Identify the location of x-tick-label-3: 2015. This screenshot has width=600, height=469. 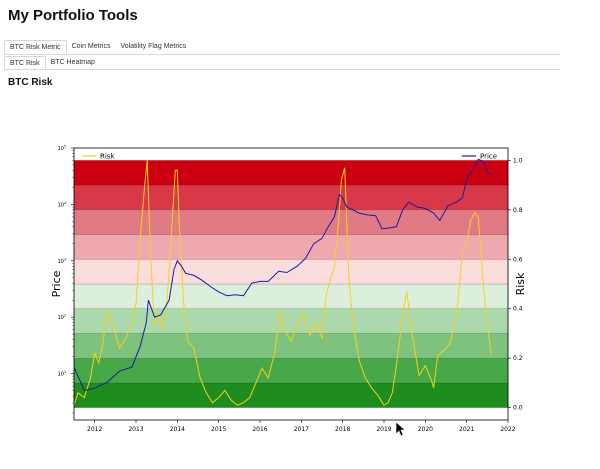
(218, 429).